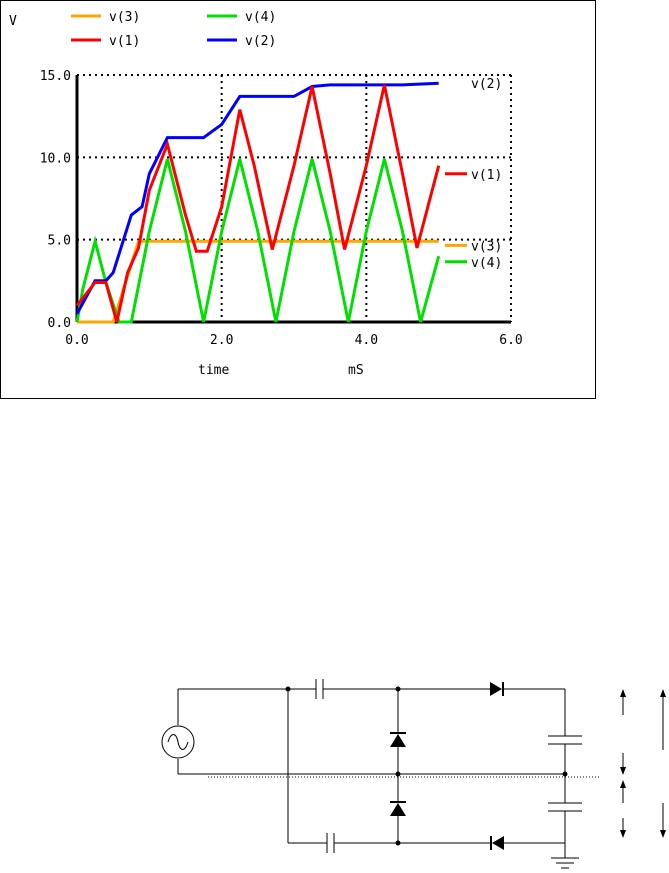 This screenshot has width=669, height=873. Describe the element at coordinates (55, 76) in the screenshot. I see `y-tick-label: 15.0` at that location.